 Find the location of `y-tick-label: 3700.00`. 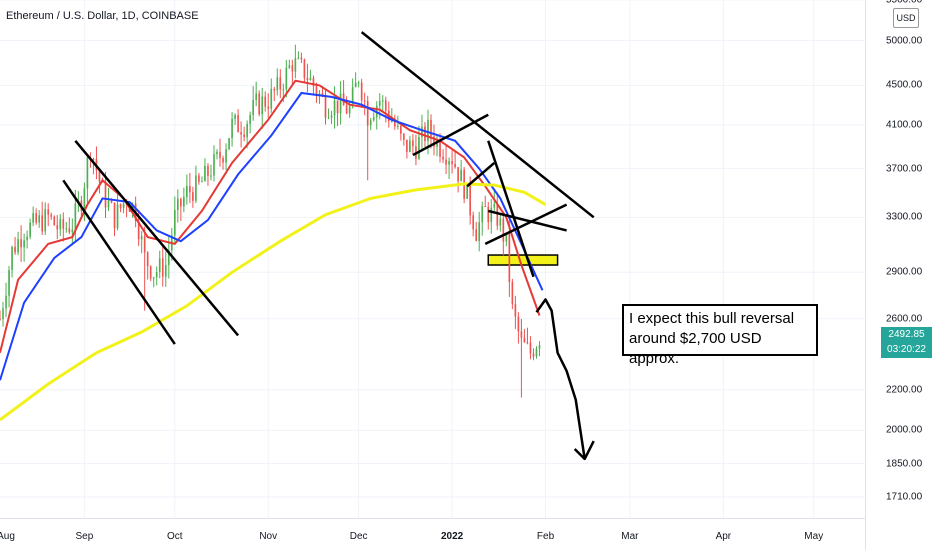

y-tick-label: 3700.00 is located at coordinates (904, 169).